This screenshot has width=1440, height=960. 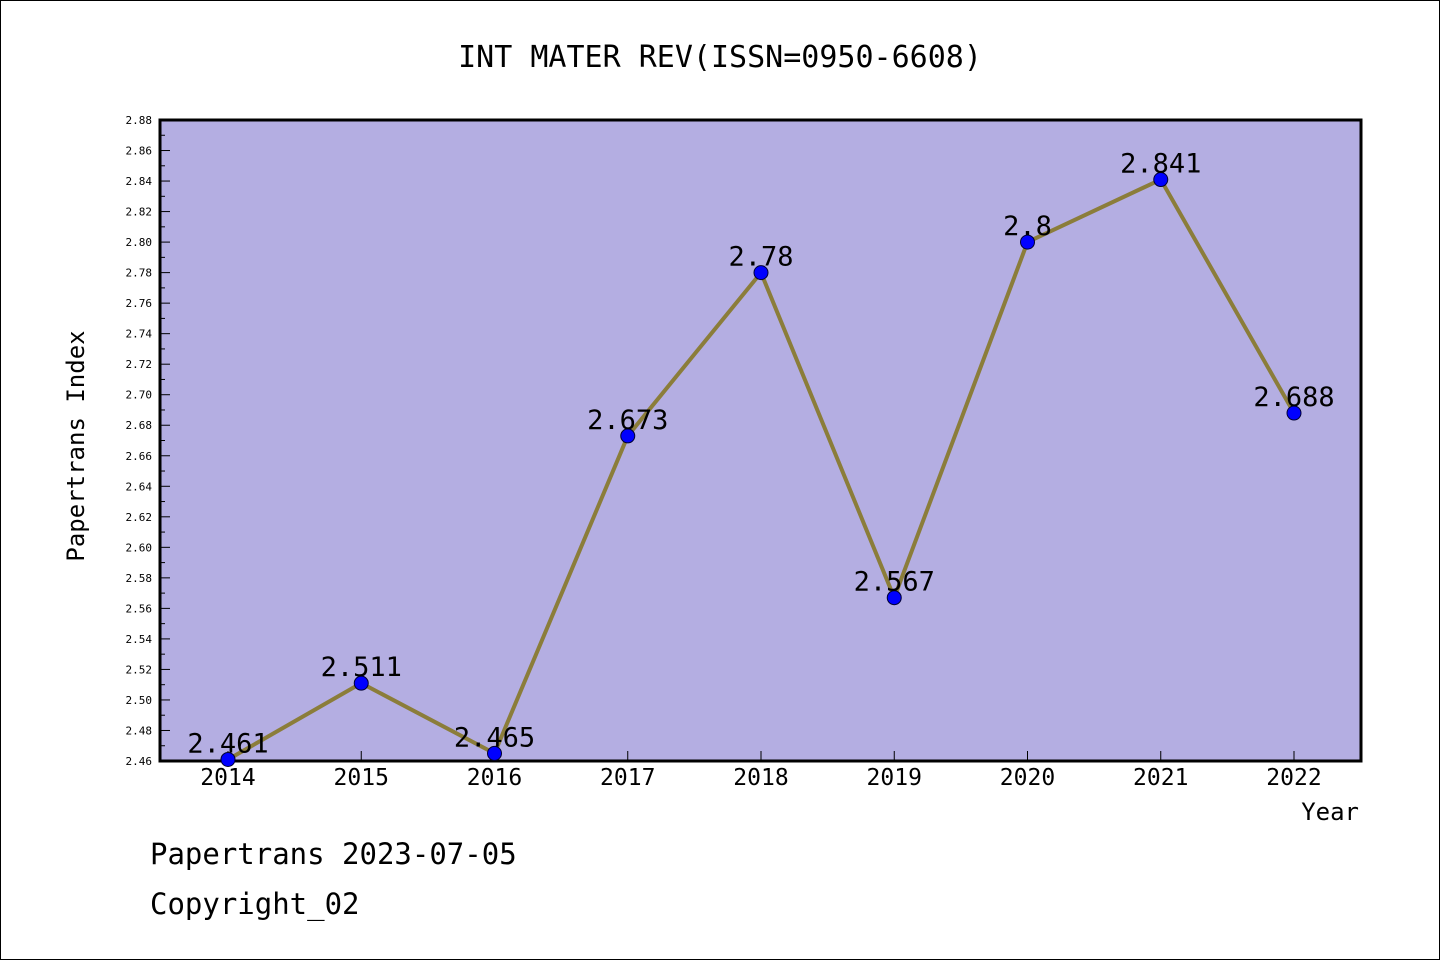 I want to click on y-tick-label: 2.68, so click(x=139, y=425).